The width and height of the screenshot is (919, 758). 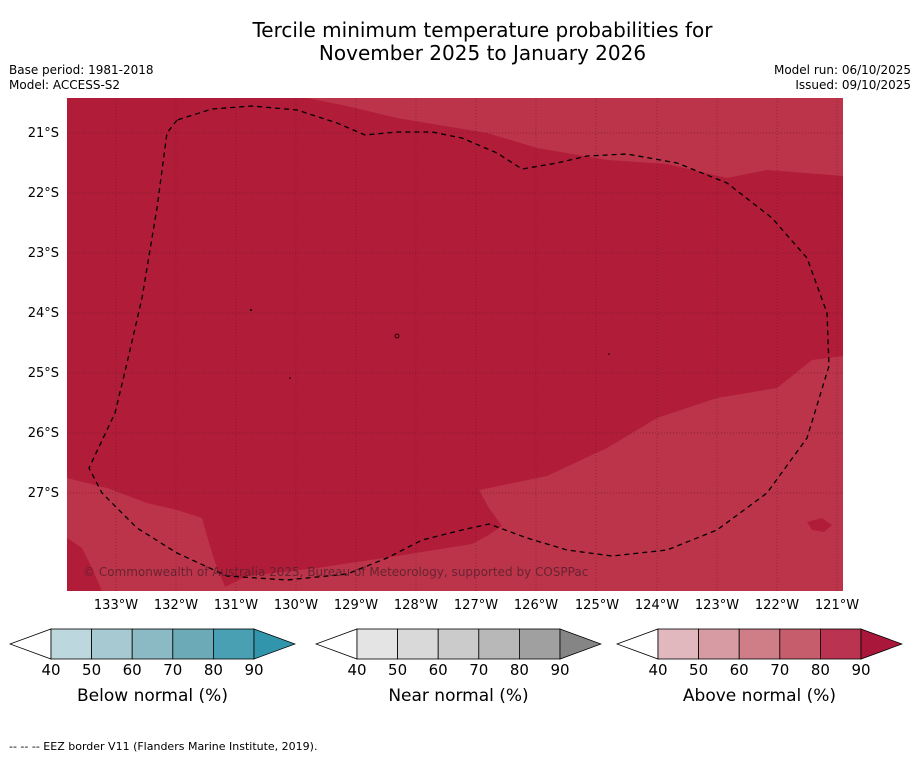 I want to click on left-metadata: Base period: 1981-2018 Model: ACCESS-S2, so click(x=81, y=78).